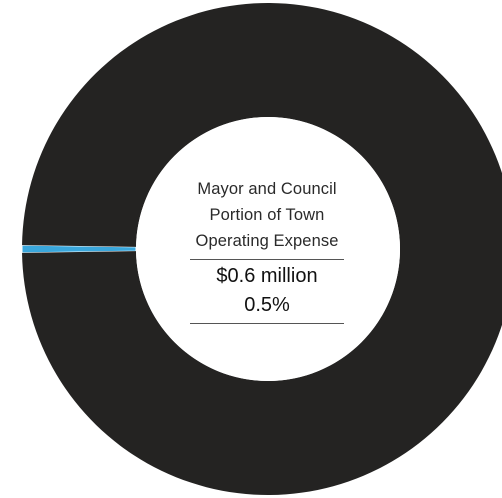 This screenshot has height=498, width=502. Describe the element at coordinates (267, 241) in the screenshot. I see `center-title-line-3: Operating Expense` at that location.